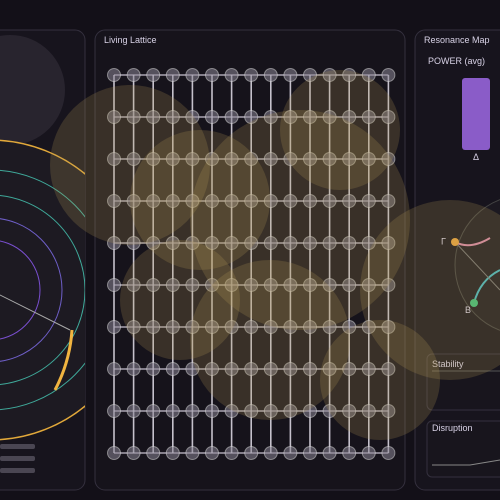  I want to click on panel-title: Resonance Map, so click(457, 40).